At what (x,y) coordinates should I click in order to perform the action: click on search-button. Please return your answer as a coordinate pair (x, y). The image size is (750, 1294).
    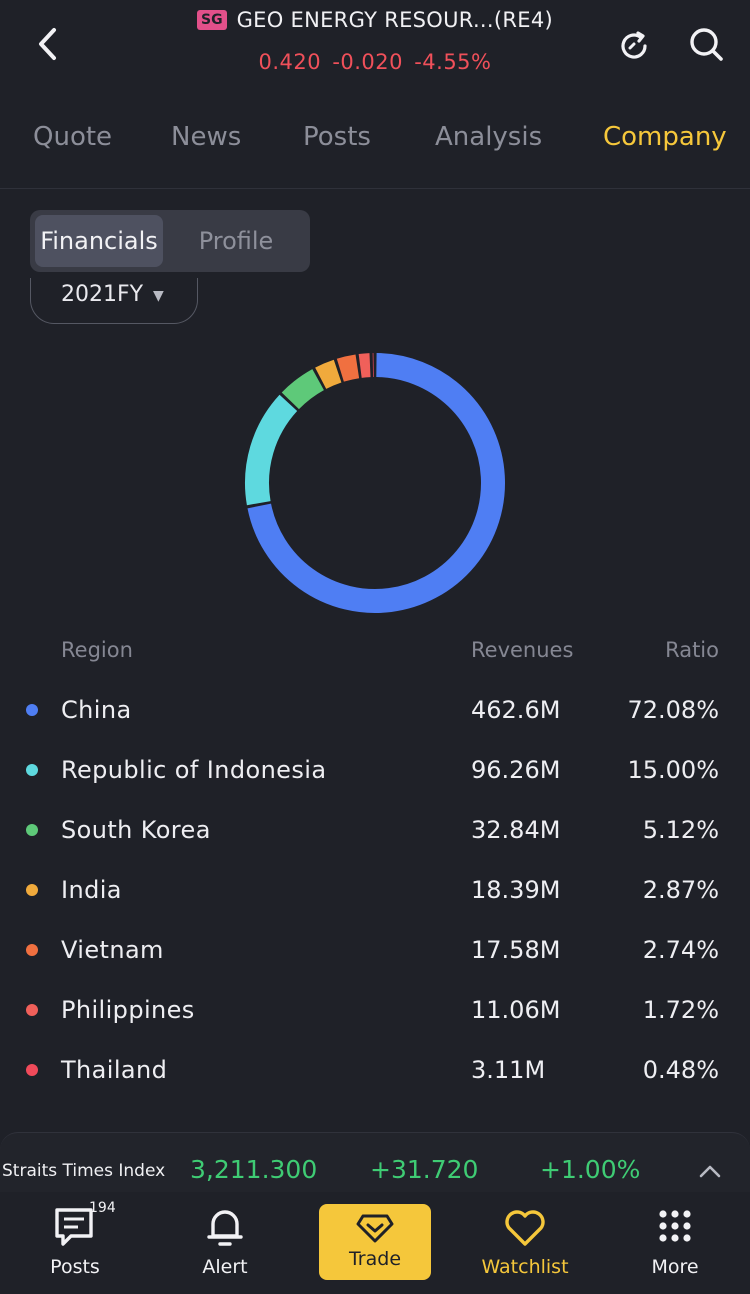
    Looking at the image, I should click on (706, 44).